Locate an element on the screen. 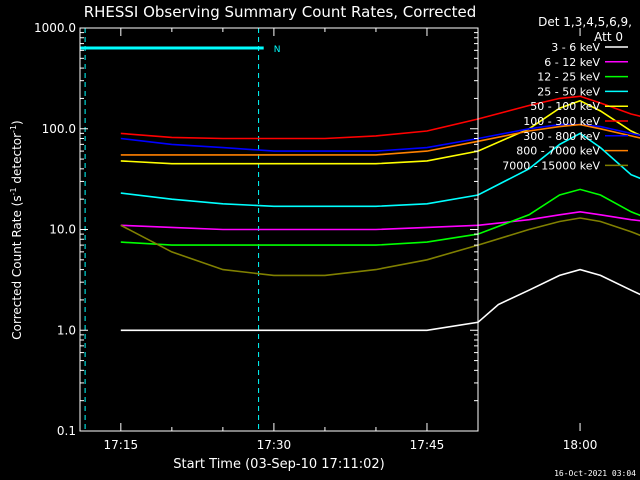 Image resolution: width=640 pixels, height=480 pixels. y-tick-label: 1.0 is located at coordinates (66, 330).